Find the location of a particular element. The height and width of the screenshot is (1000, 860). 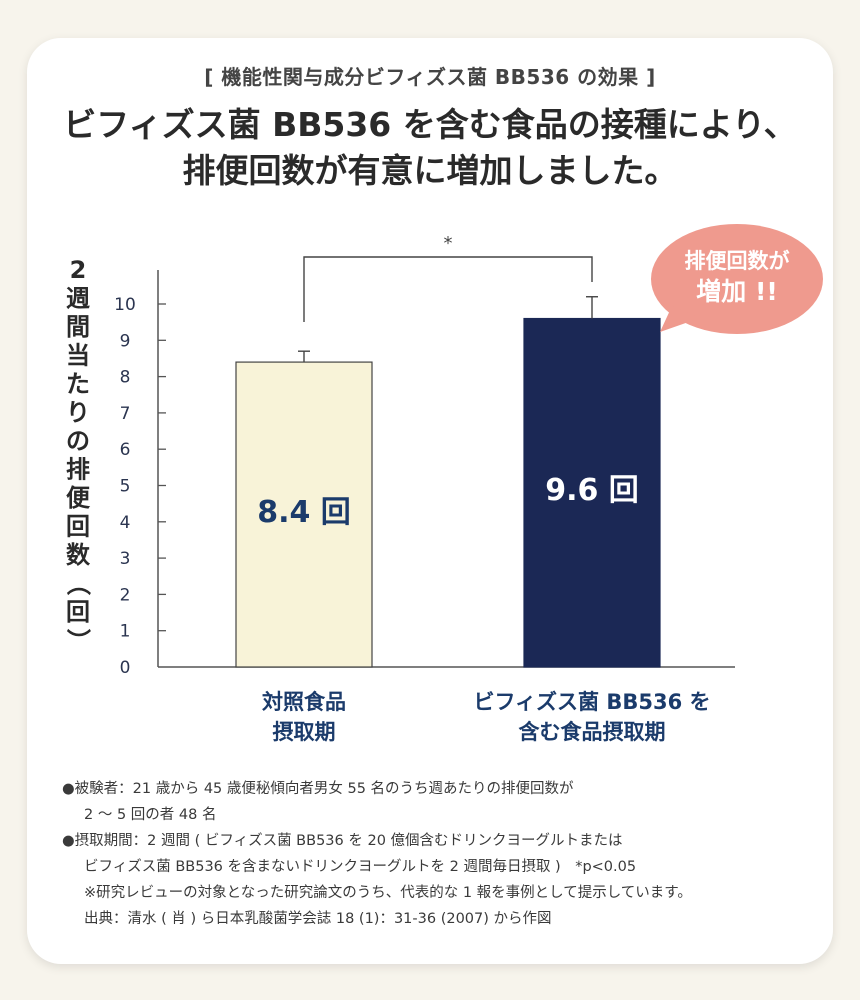

y-tick-label: 8 is located at coordinates (125, 378).